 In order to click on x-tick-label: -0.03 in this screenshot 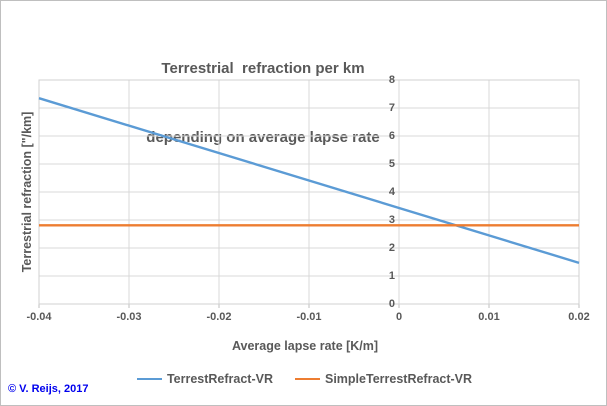, I will do `click(129, 317)`.